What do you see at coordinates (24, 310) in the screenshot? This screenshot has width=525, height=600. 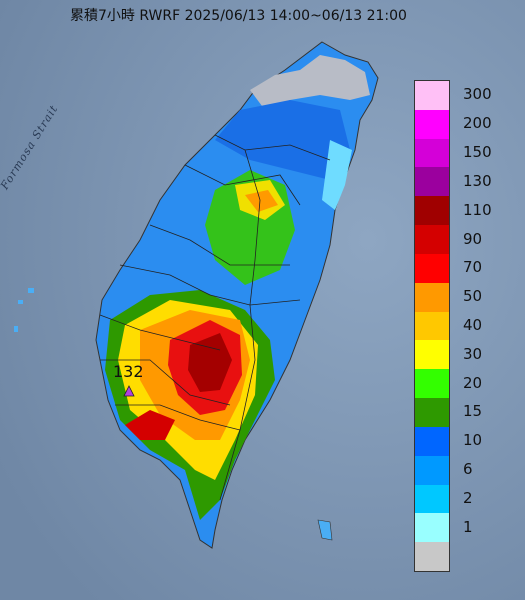 I see `penghu-islands` at bounding box center [24, 310].